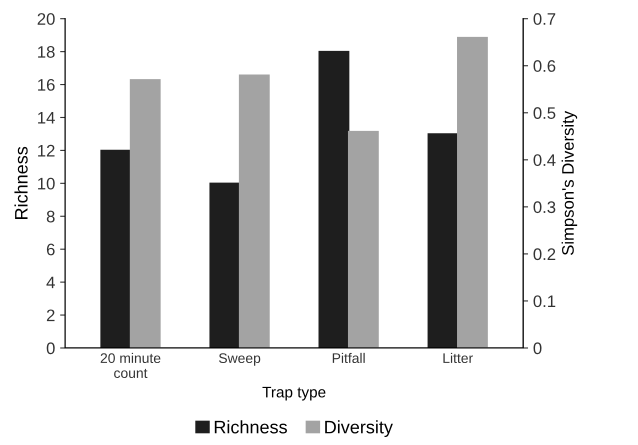 The width and height of the screenshot is (638, 445). What do you see at coordinates (46, 52) in the screenshot?
I see `y-tick-label: 18` at bounding box center [46, 52].